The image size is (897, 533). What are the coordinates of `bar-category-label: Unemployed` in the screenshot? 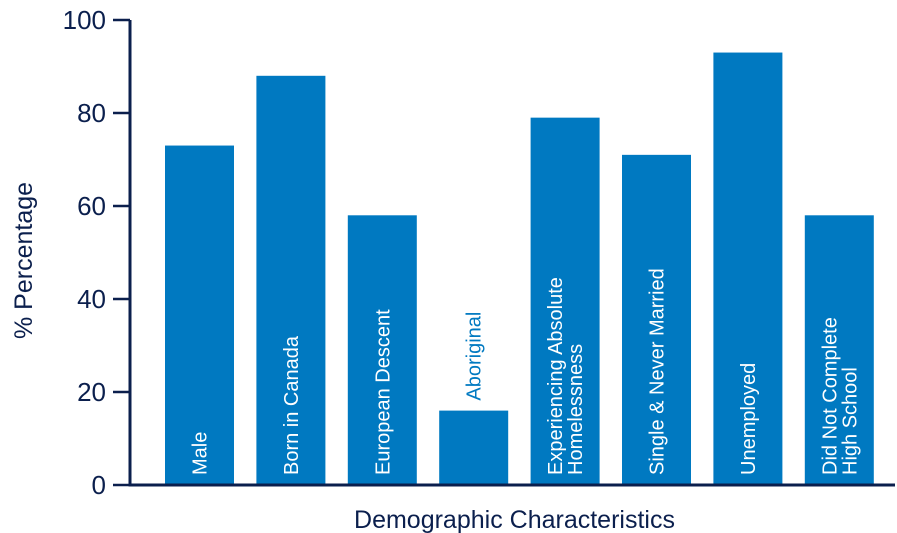 It's located at (749, 419).